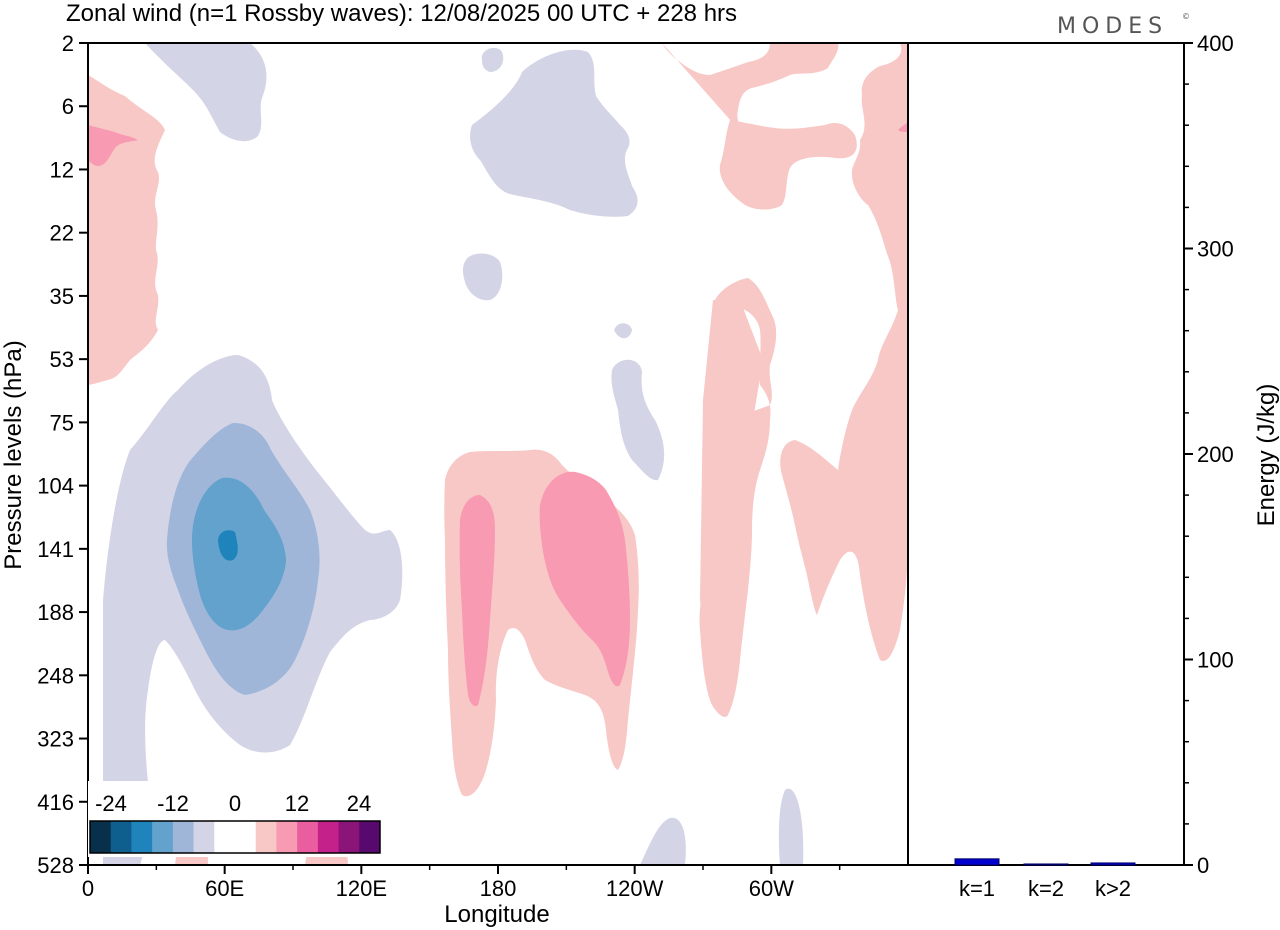 This screenshot has height=930, width=1280. I want to click on y-tick-label: 188, so click(55, 612).